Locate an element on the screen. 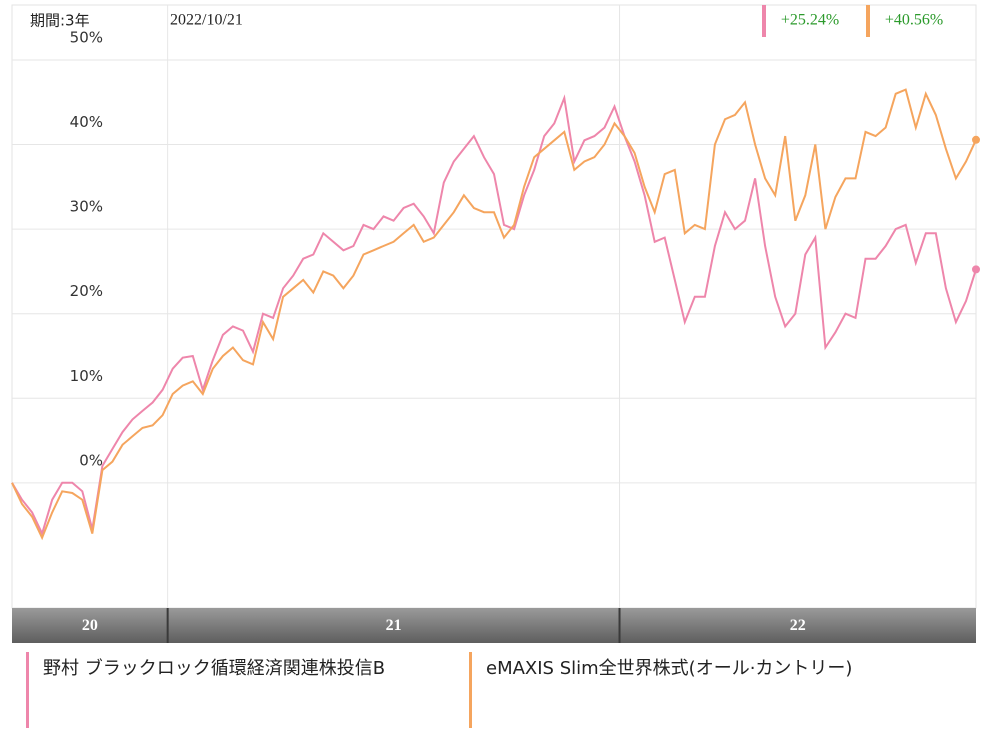 The height and width of the screenshot is (738, 988). y-tick-label: 50% is located at coordinates (86, 37).